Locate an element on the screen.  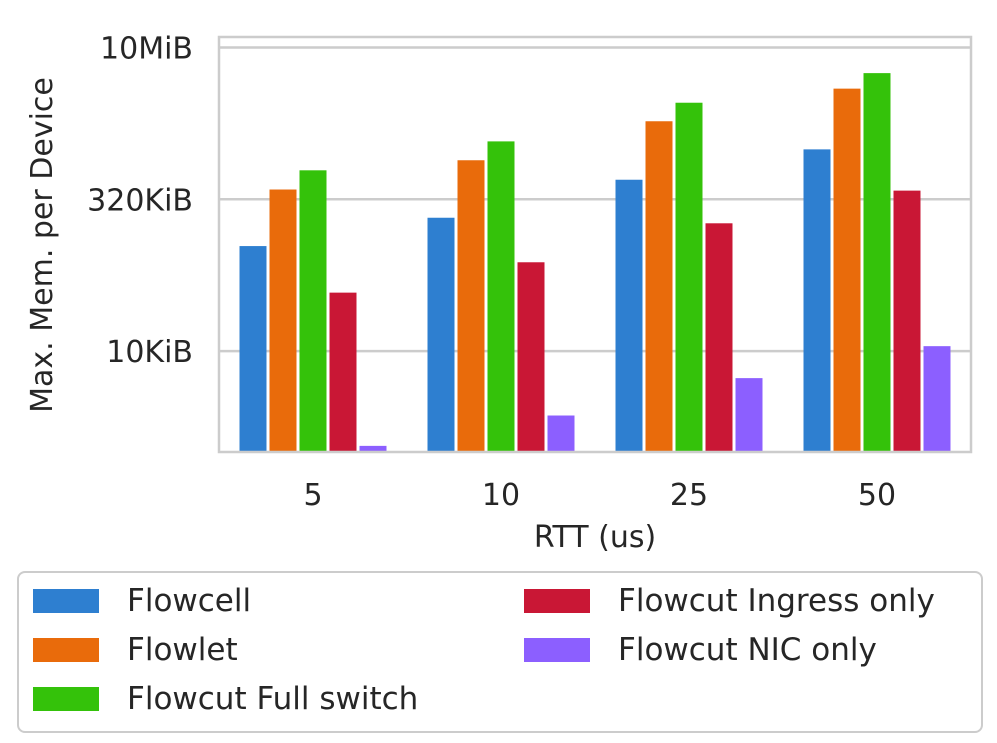
x-tick-label-50: 50 is located at coordinates (877, 495).